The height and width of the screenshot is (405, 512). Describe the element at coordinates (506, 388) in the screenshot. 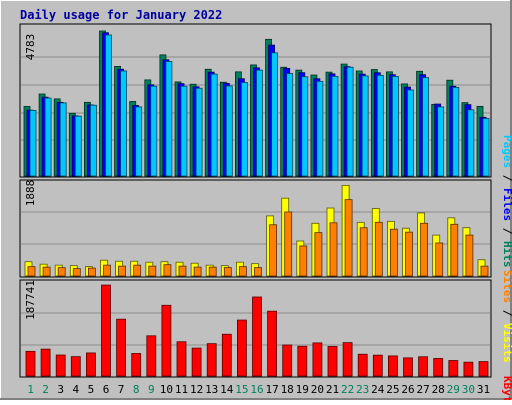

I see `legend-kbytes: KBytes` at that location.